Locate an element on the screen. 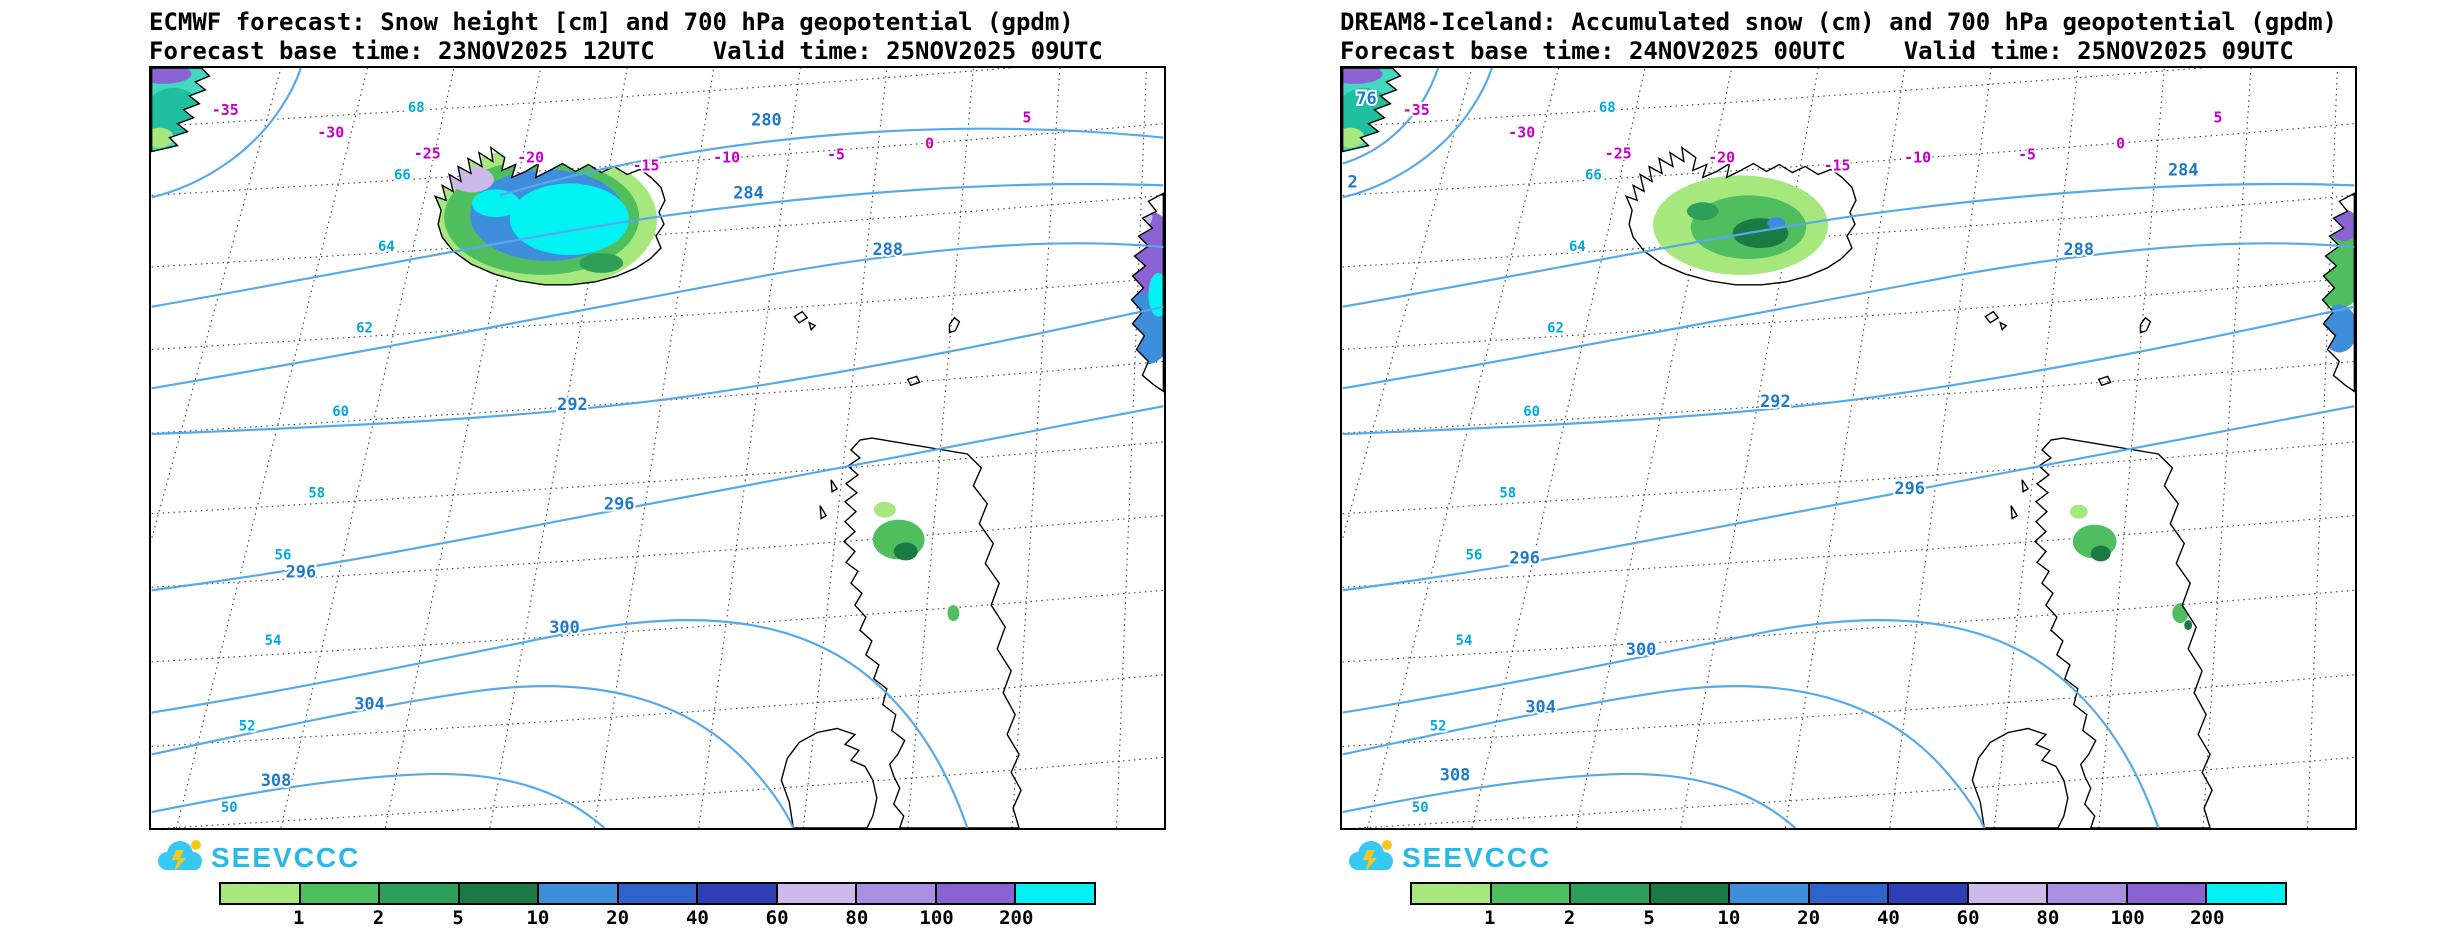  geopotential-label: 304 is located at coordinates (1540, 707).